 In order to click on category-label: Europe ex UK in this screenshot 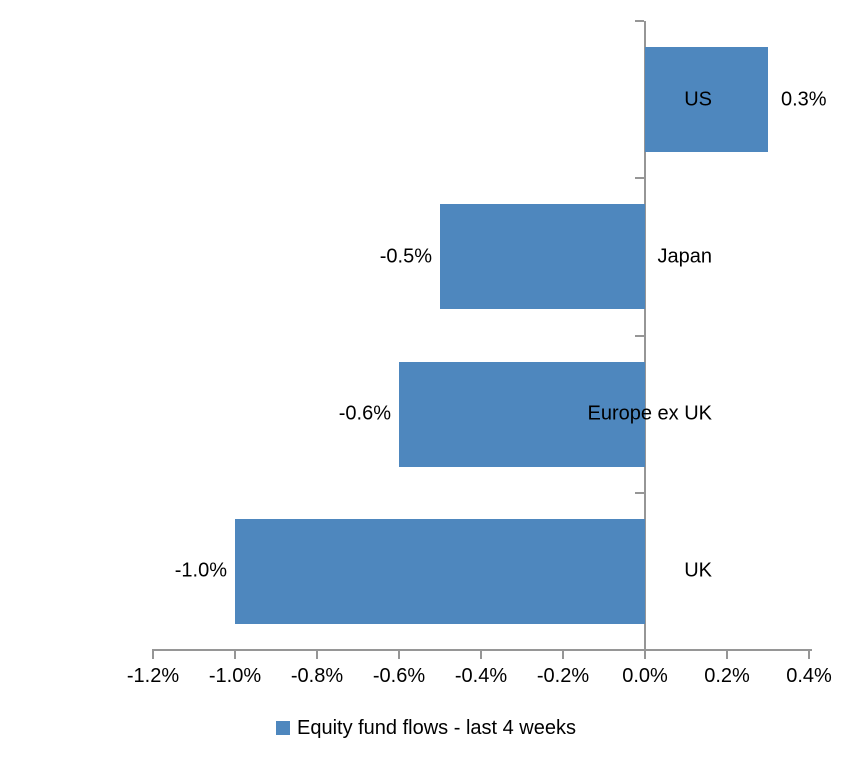, I will do `click(649, 413)`.